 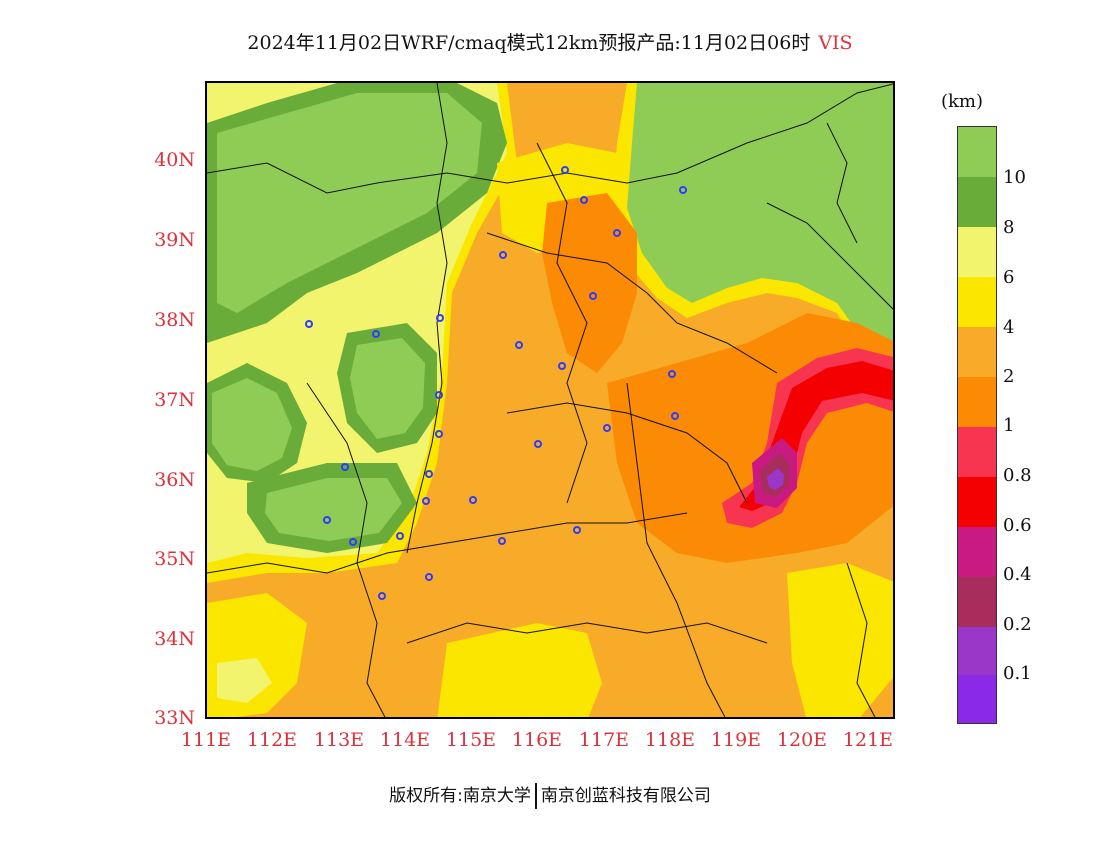 I want to click on legend-colorbar, so click(x=977, y=425).